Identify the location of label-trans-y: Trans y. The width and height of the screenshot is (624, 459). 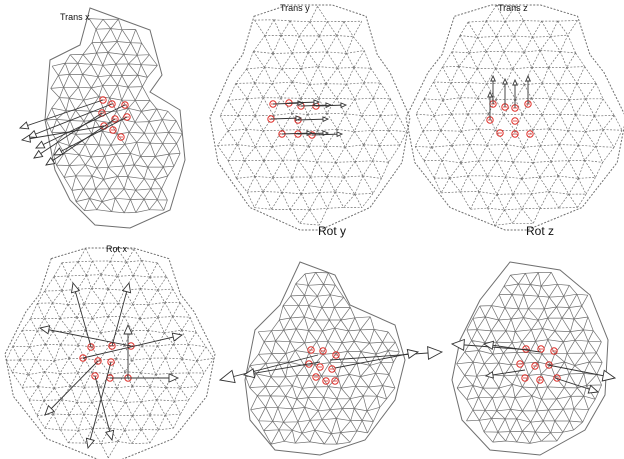
(295, 8).